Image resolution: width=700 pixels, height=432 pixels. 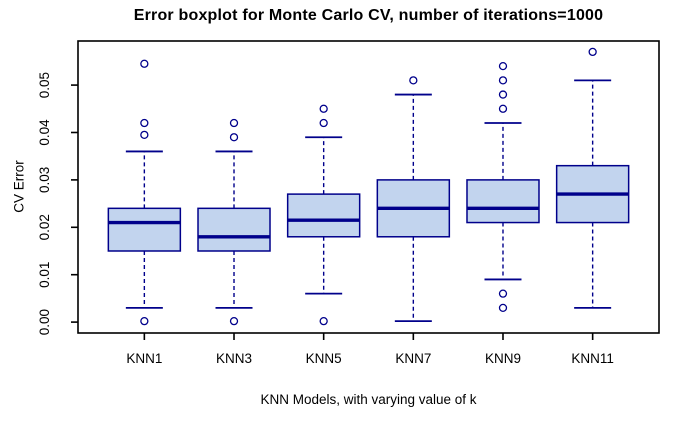 What do you see at coordinates (144, 358) in the screenshot?
I see `x-tick-label: KNN1` at bounding box center [144, 358].